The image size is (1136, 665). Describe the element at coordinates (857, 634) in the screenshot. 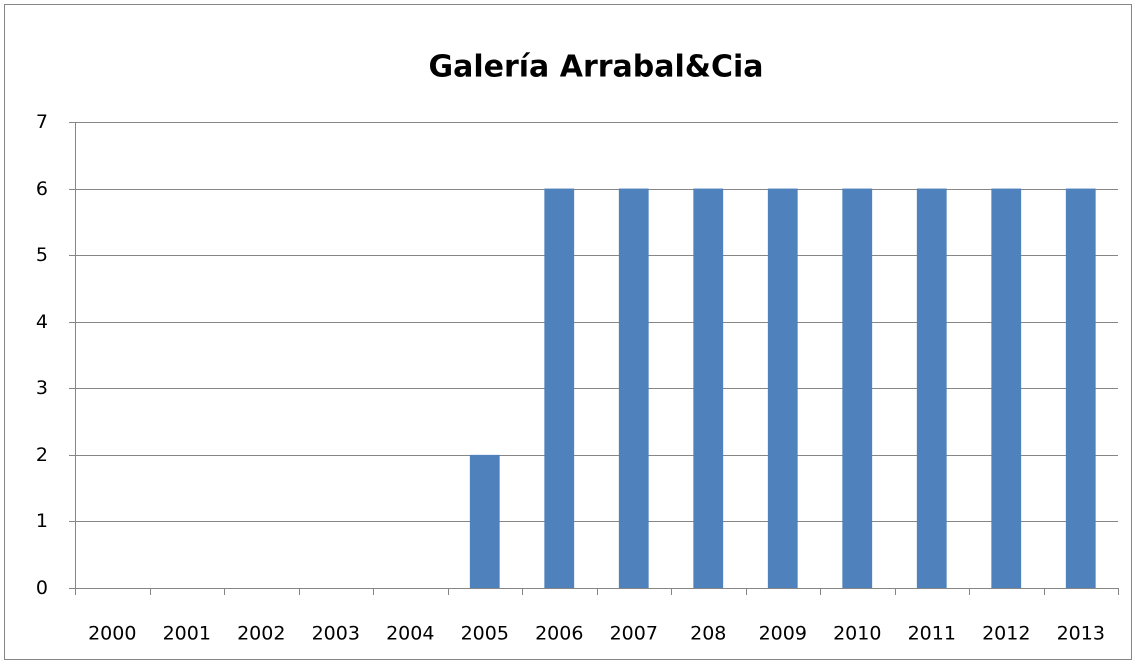

I see `x-tick-label: 2010` at that location.